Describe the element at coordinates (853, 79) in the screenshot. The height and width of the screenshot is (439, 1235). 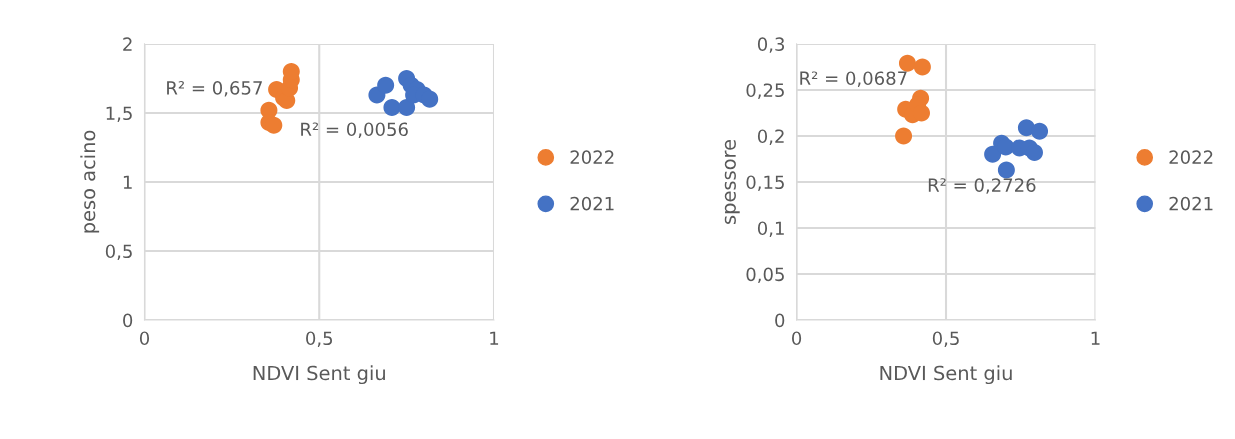
I see `annotation: R² = 0,0687` at that location.